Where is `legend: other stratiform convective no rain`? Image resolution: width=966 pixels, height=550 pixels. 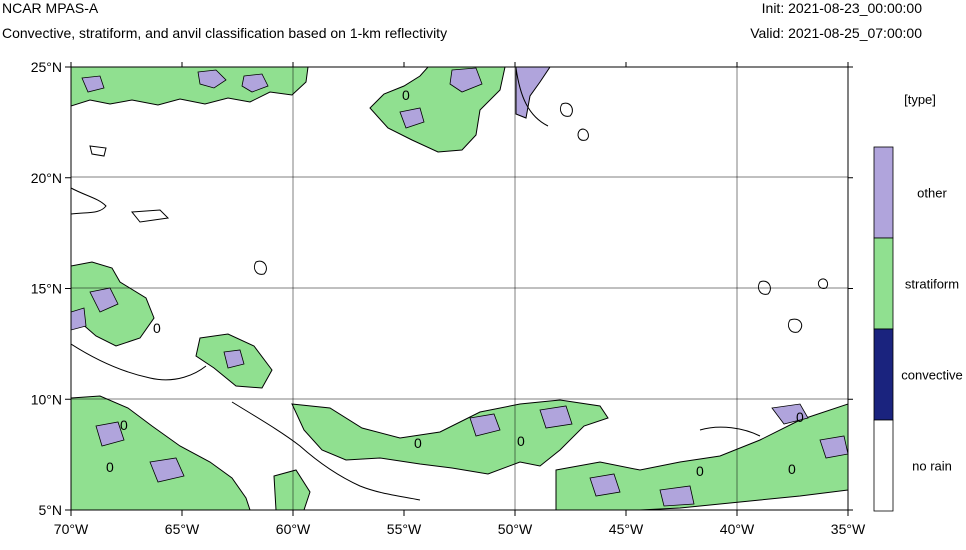 legend: other stratiform convective no rain is located at coordinates (918, 329).